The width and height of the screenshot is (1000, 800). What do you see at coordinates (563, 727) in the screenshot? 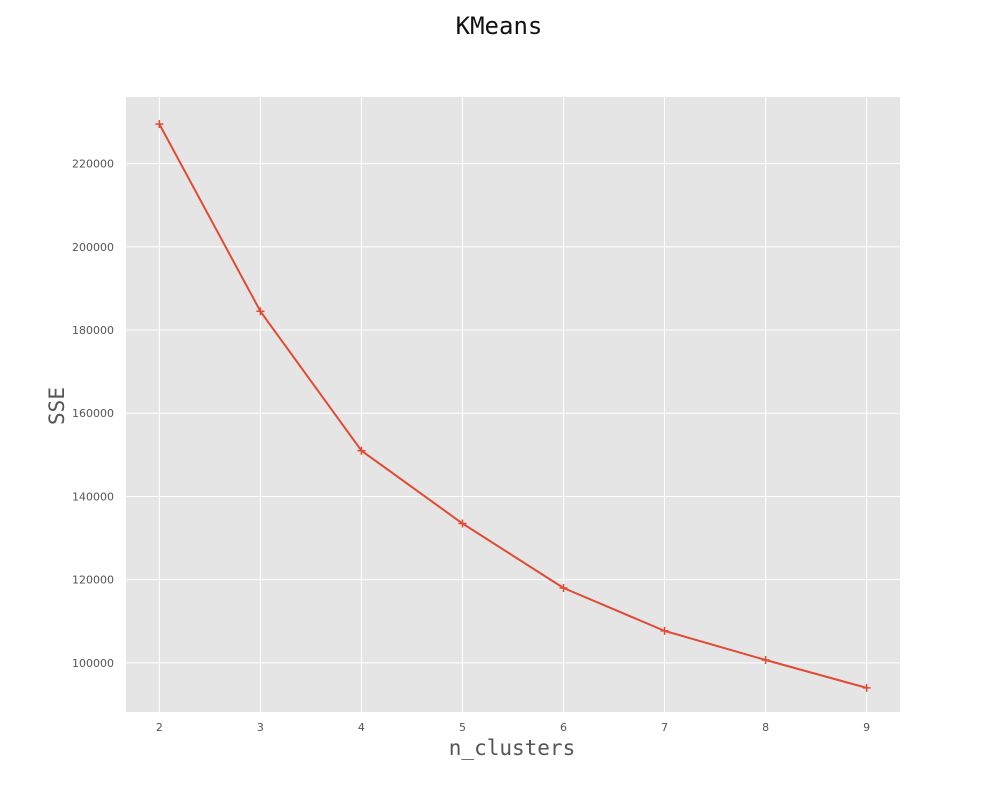
I see `x-tick-label: 6` at bounding box center [563, 727].